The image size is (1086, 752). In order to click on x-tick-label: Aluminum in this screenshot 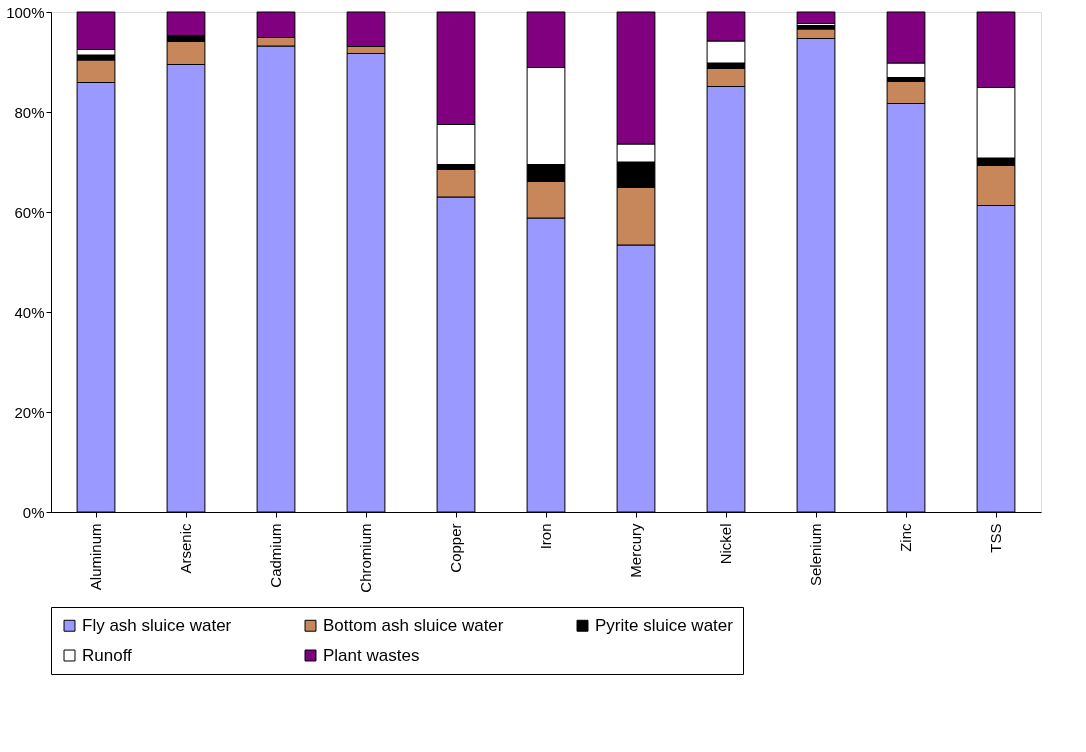, I will do `click(95, 557)`.